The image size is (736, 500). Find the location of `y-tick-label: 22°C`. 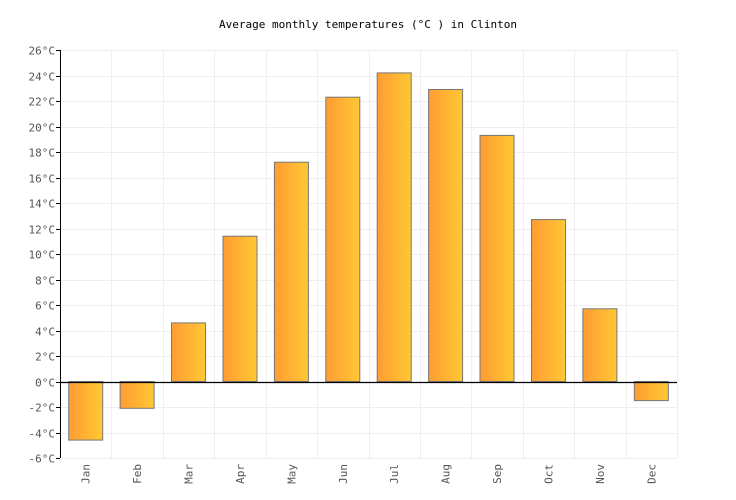

y-tick-label: 22°C is located at coordinates (42, 102).